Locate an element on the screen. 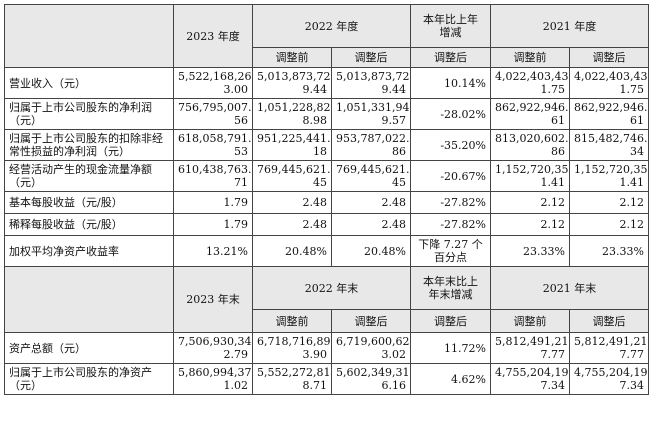 This screenshot has height=423, width=653. value-change: -28.02% is located at coordinates (450, 114).